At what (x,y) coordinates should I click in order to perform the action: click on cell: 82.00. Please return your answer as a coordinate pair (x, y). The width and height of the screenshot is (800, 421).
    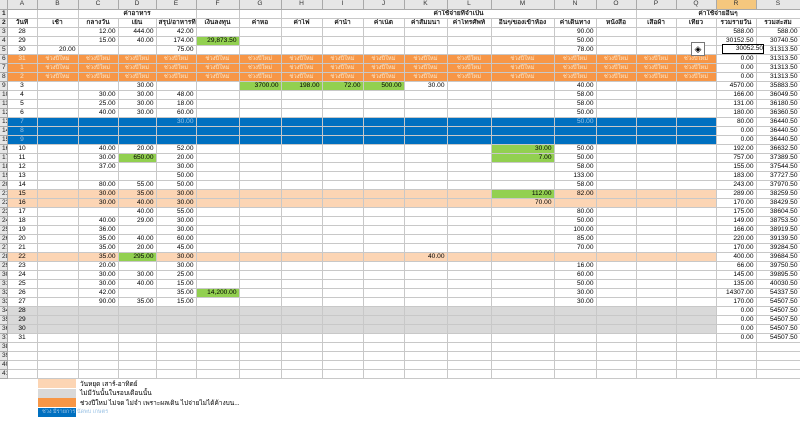
    Looking at the image, I should click on (575, 194).